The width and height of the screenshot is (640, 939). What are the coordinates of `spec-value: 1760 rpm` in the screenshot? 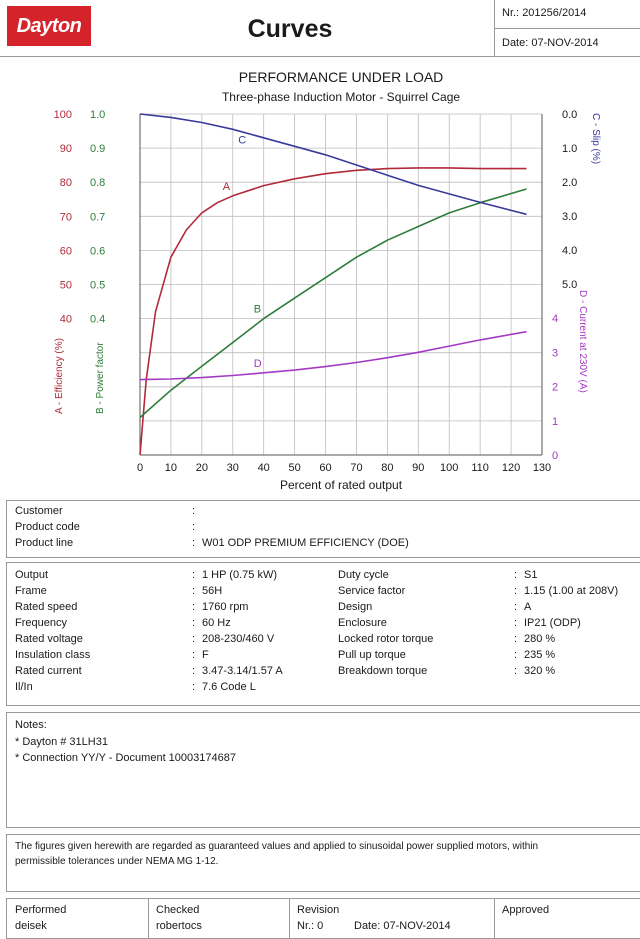 It's located at (225, 607).